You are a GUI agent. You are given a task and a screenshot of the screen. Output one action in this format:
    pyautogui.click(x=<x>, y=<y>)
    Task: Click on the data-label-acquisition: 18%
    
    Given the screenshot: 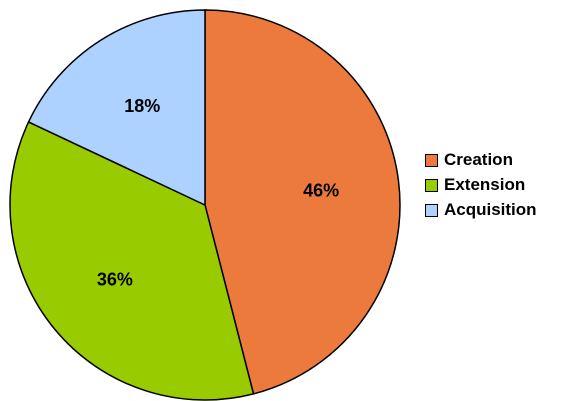 What is the action you would take?
    pyautogui.click(x=142, y=106)
    